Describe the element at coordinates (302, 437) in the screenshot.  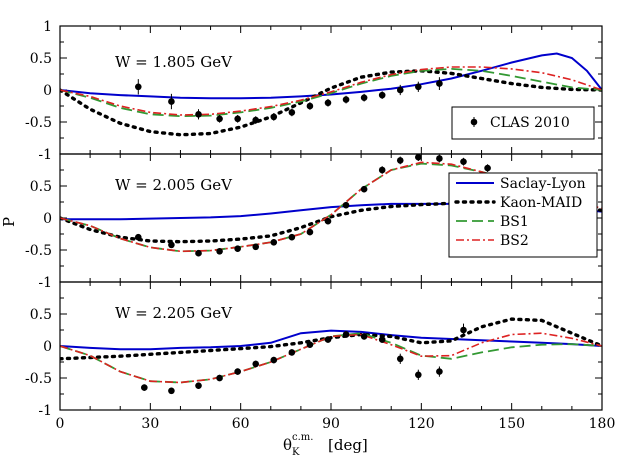
I see `x-axis-label-superscript: c.m.` at that location.